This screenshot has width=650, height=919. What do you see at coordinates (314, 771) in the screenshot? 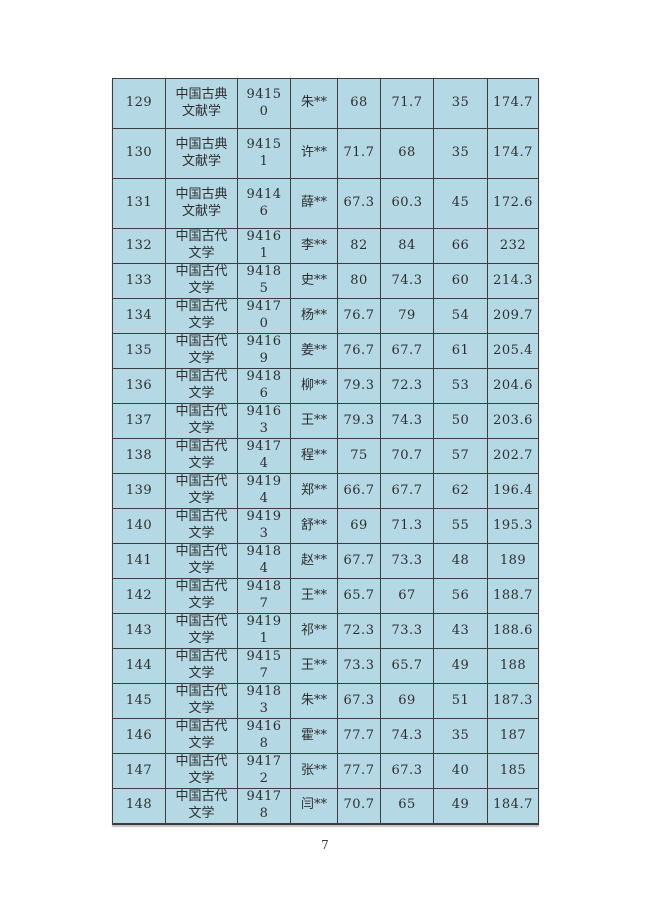
I see `cell-name: 张**` at bounding box center [314, 771].